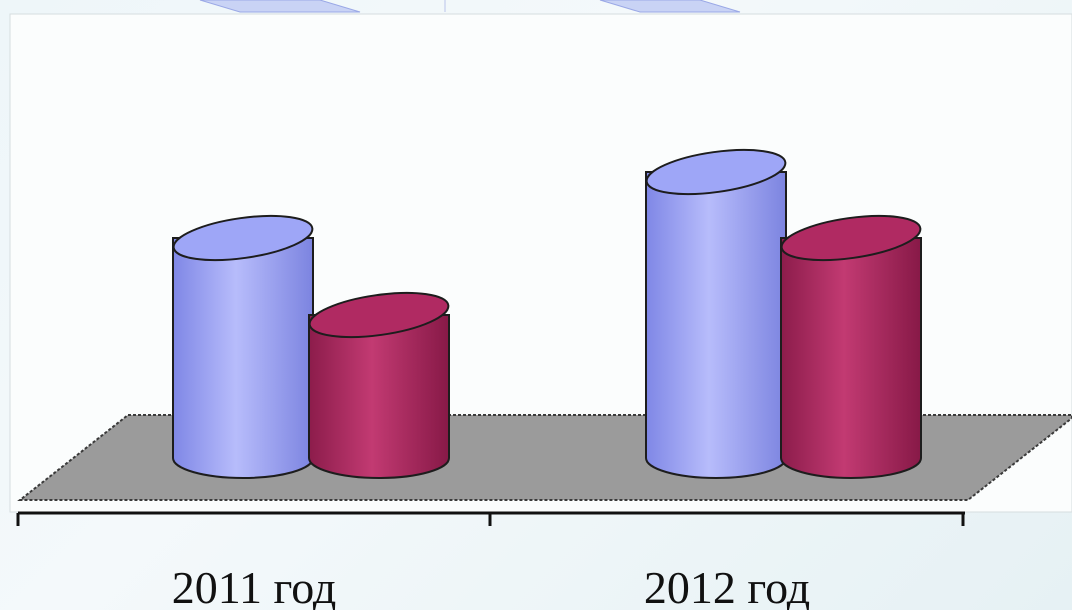 This screenshot has height=610, width=1072. Describe the element at coordinates (727, 586) in the screenshot. I see `category-label-2012: 2012 год` at that location.